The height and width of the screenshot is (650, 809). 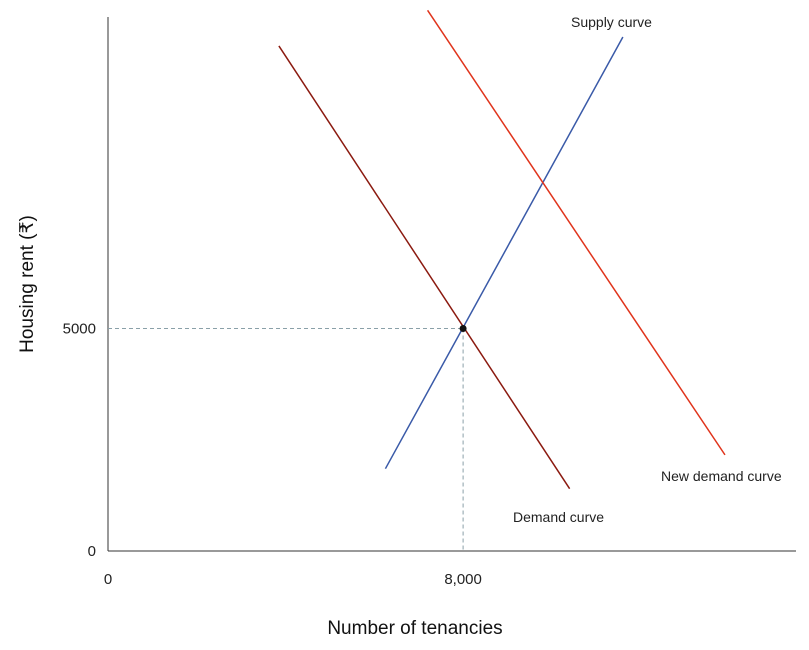 What do you see at coordinates (92, 551) in the screenshot?
I see `y-tick-label: 0` at bounding box center [92, 551].